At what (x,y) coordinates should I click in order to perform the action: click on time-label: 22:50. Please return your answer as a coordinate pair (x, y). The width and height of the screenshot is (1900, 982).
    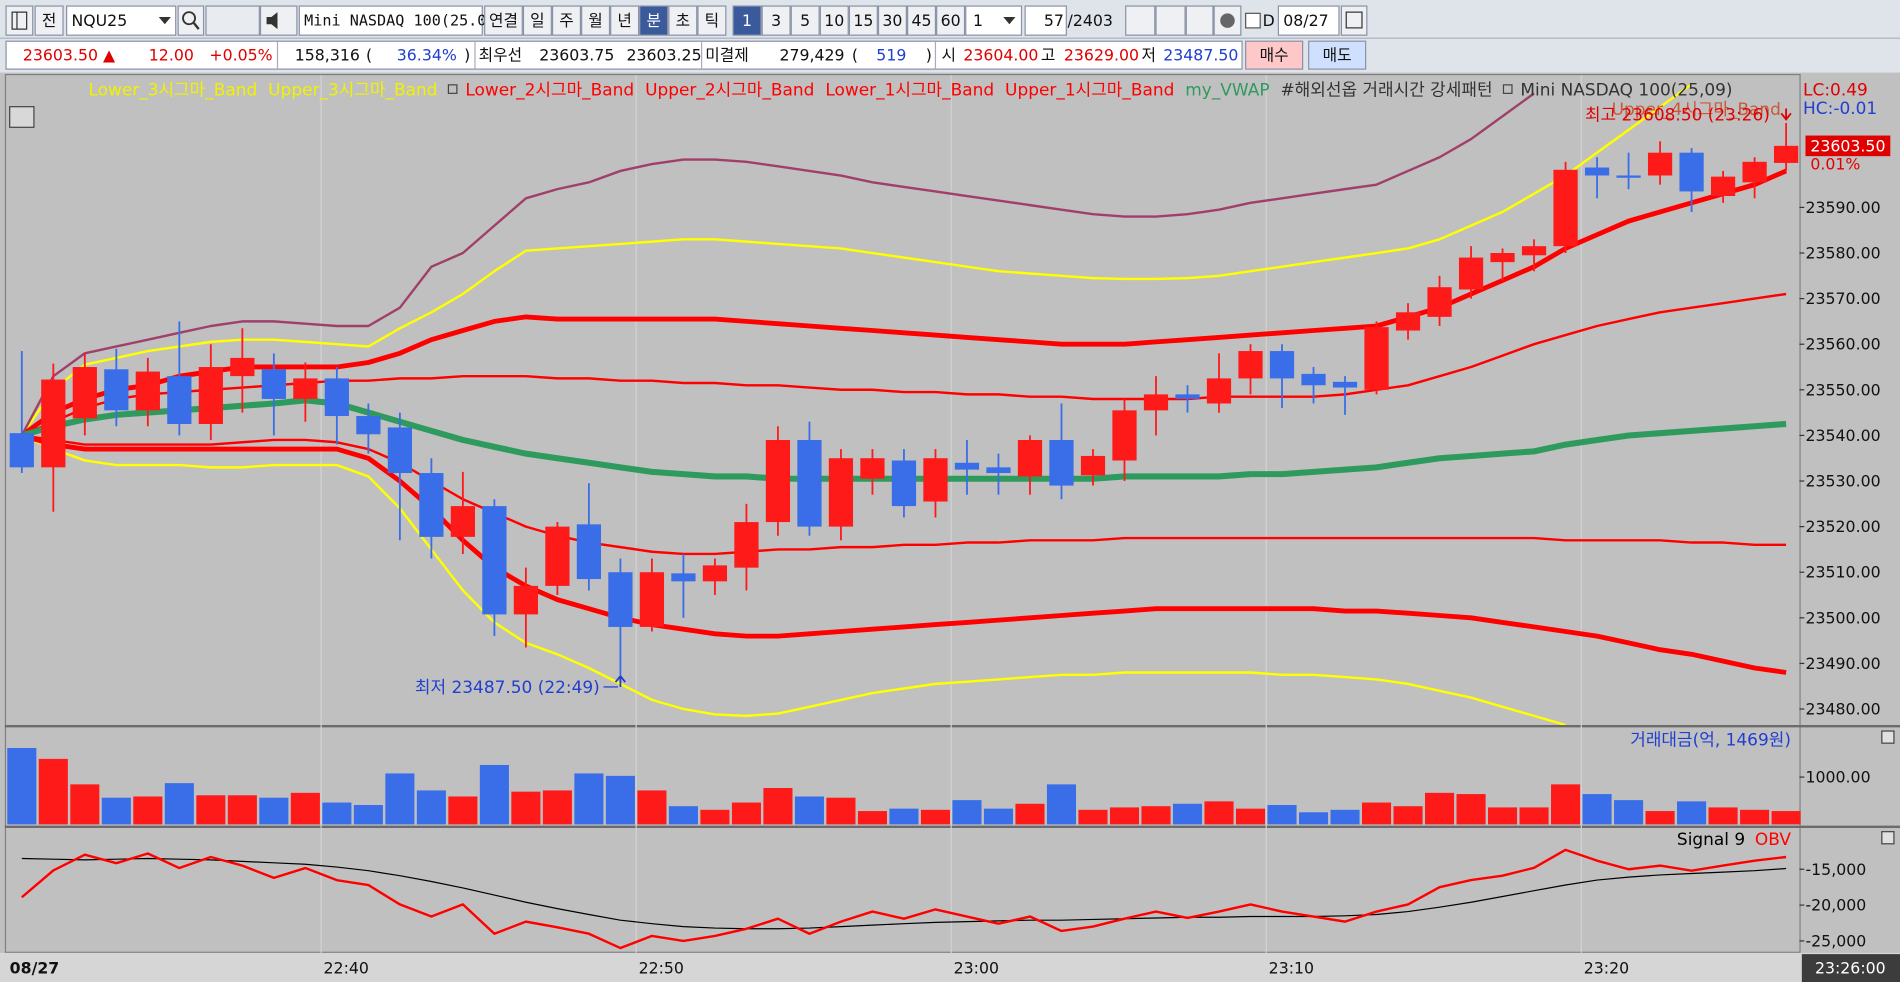
    Looking at the image, I should click on (661, 968).